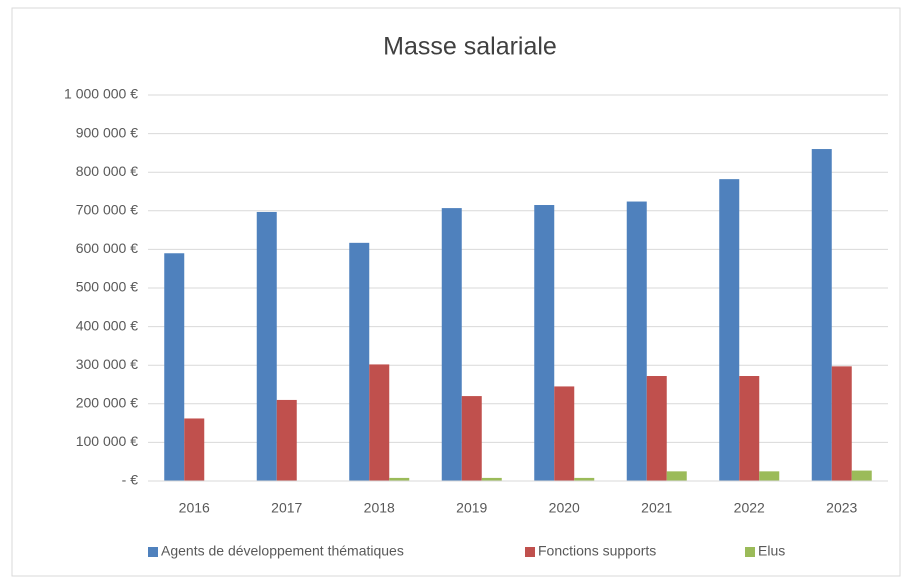 This screenshot has height=583, width=913. Describe the element at coordinates (749, 508) in the screenshot. I see `x-tick-label: 2022` at that location.